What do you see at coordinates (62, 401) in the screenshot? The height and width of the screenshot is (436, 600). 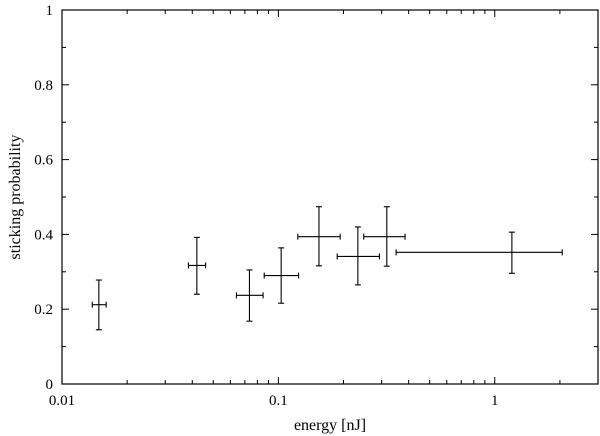 I see `x-tick-label: 0.01` at bounding box center [62, 401].